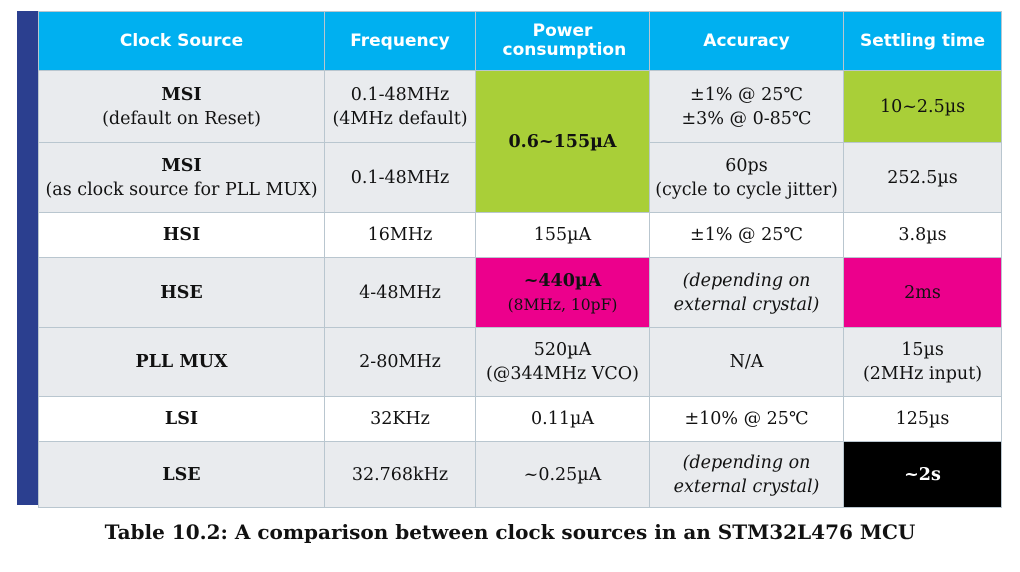  What do you see at coordinates (562, 280) in the screenshot?
I see `power-value: ~440µA` at bounding box center [562, 280].